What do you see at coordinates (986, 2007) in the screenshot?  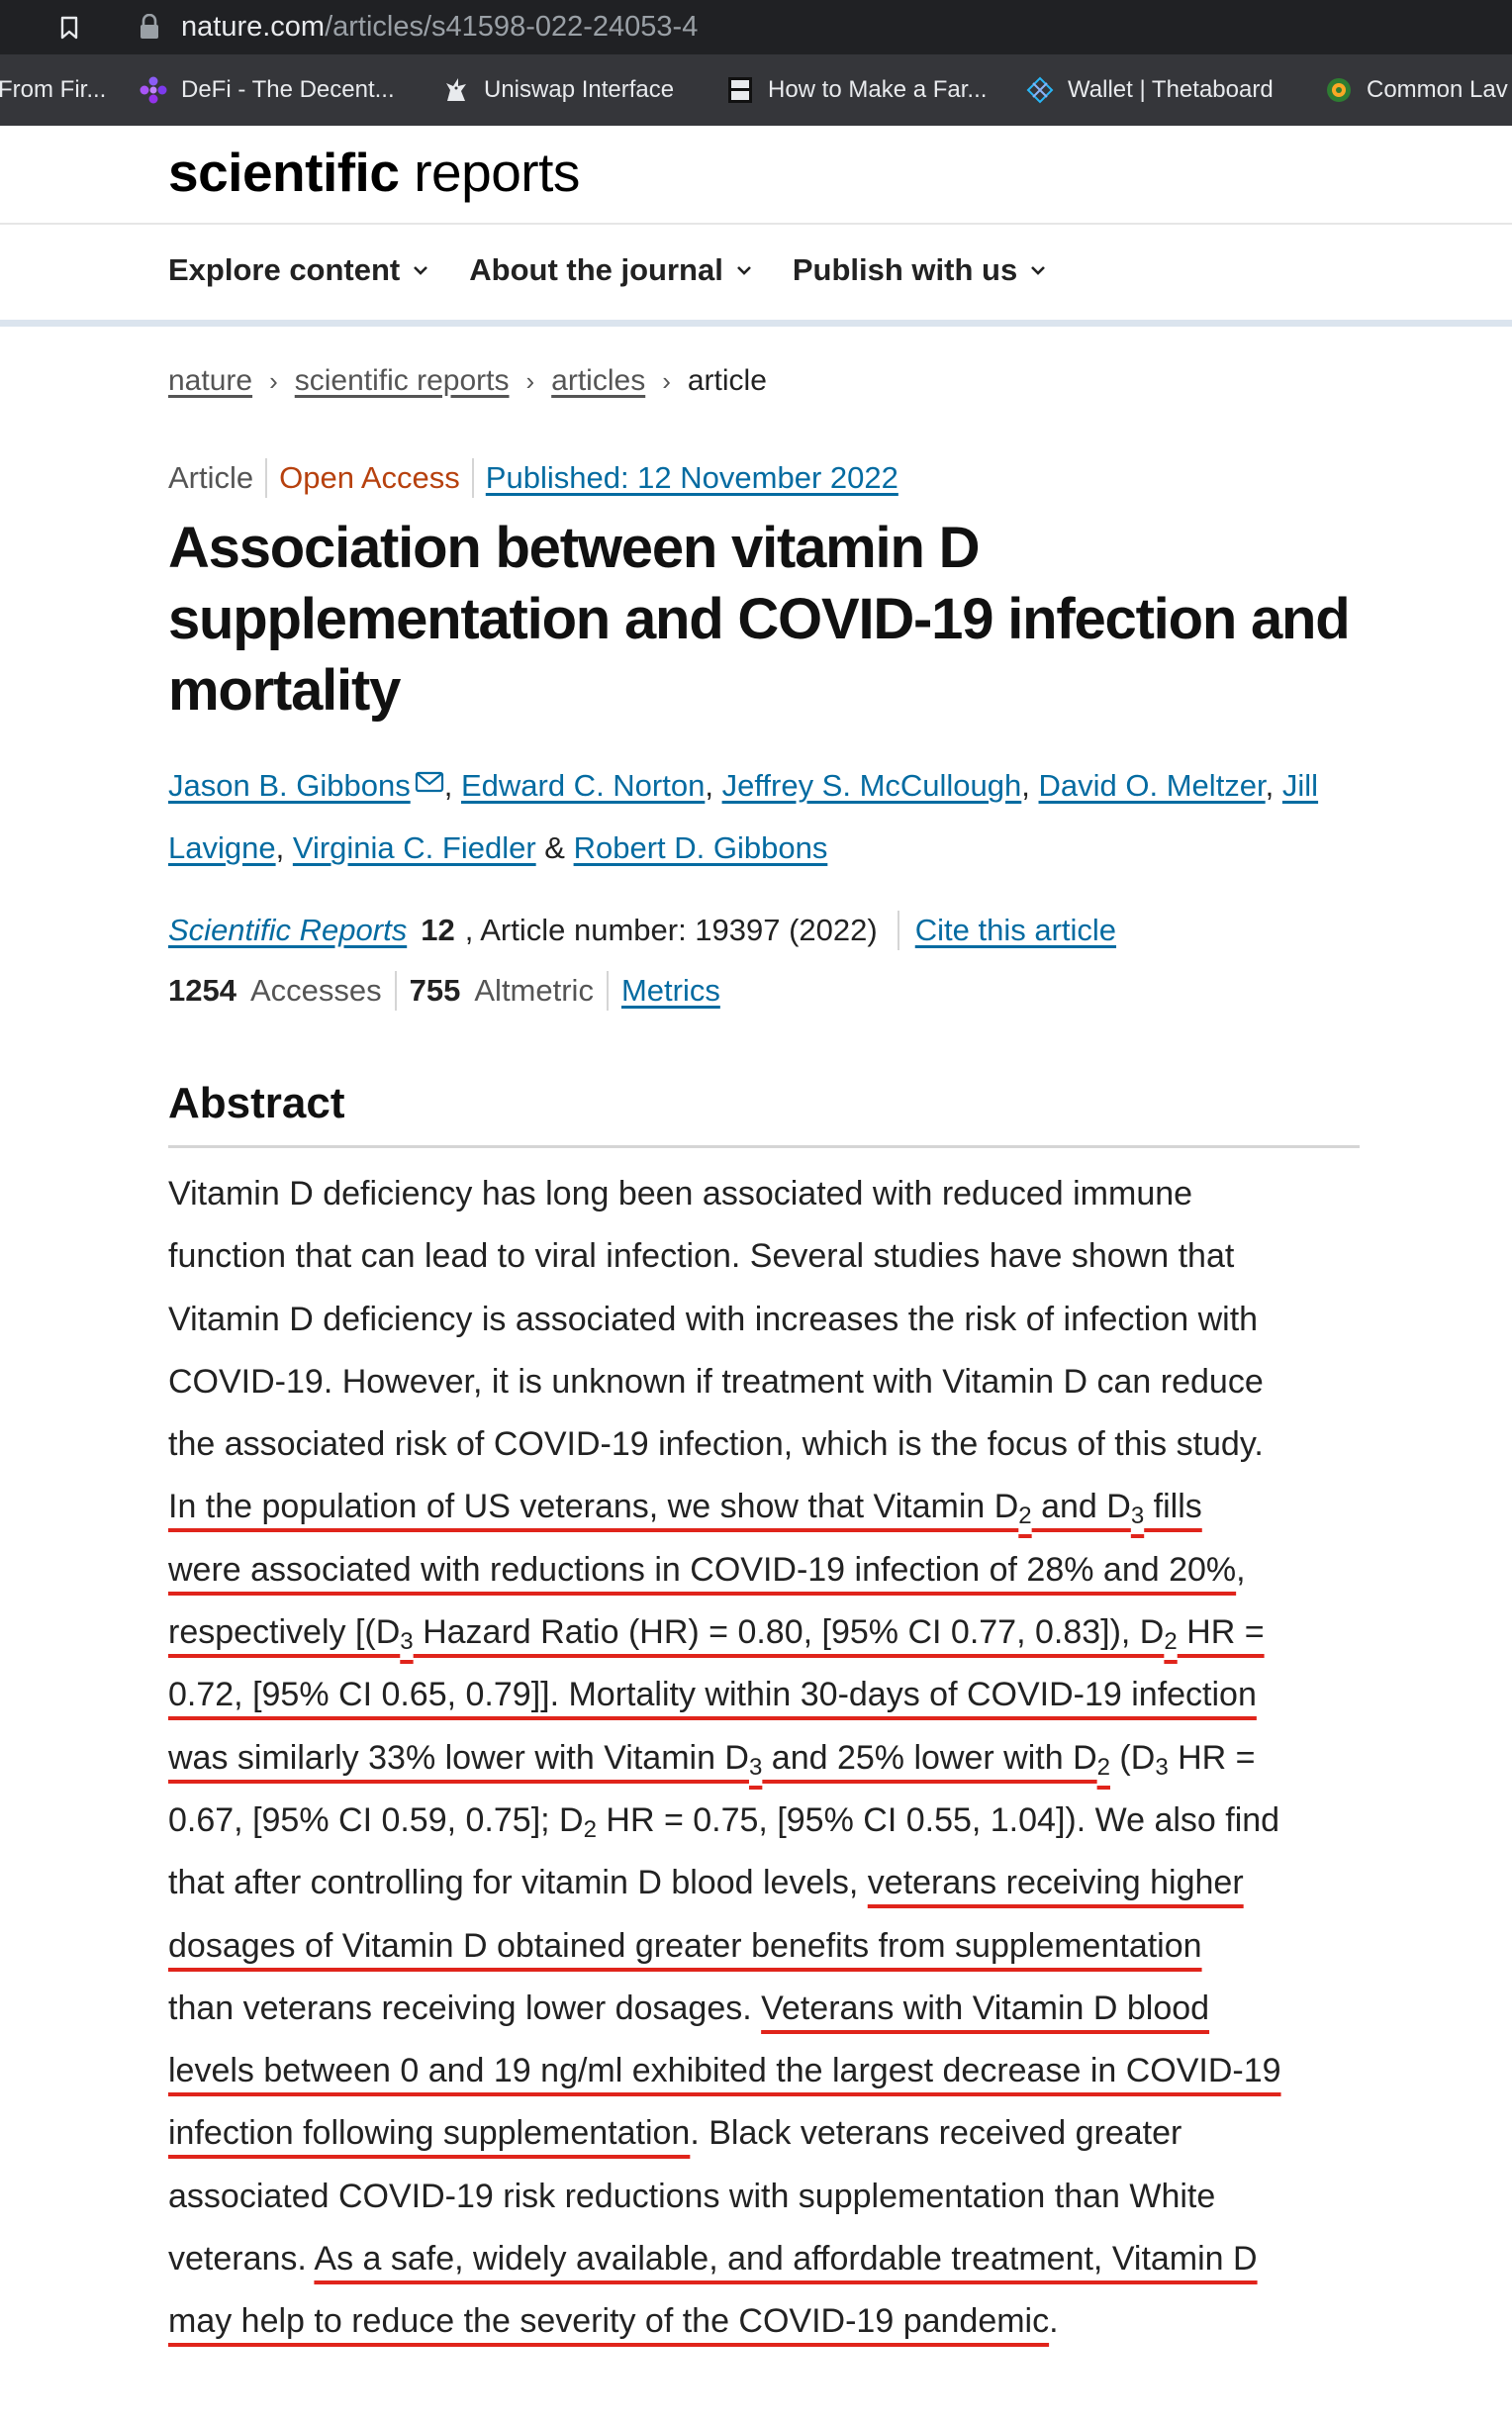 I see `highlighted-text: Veterans with Vitamin D blood` at bounding box center [986, 2007].